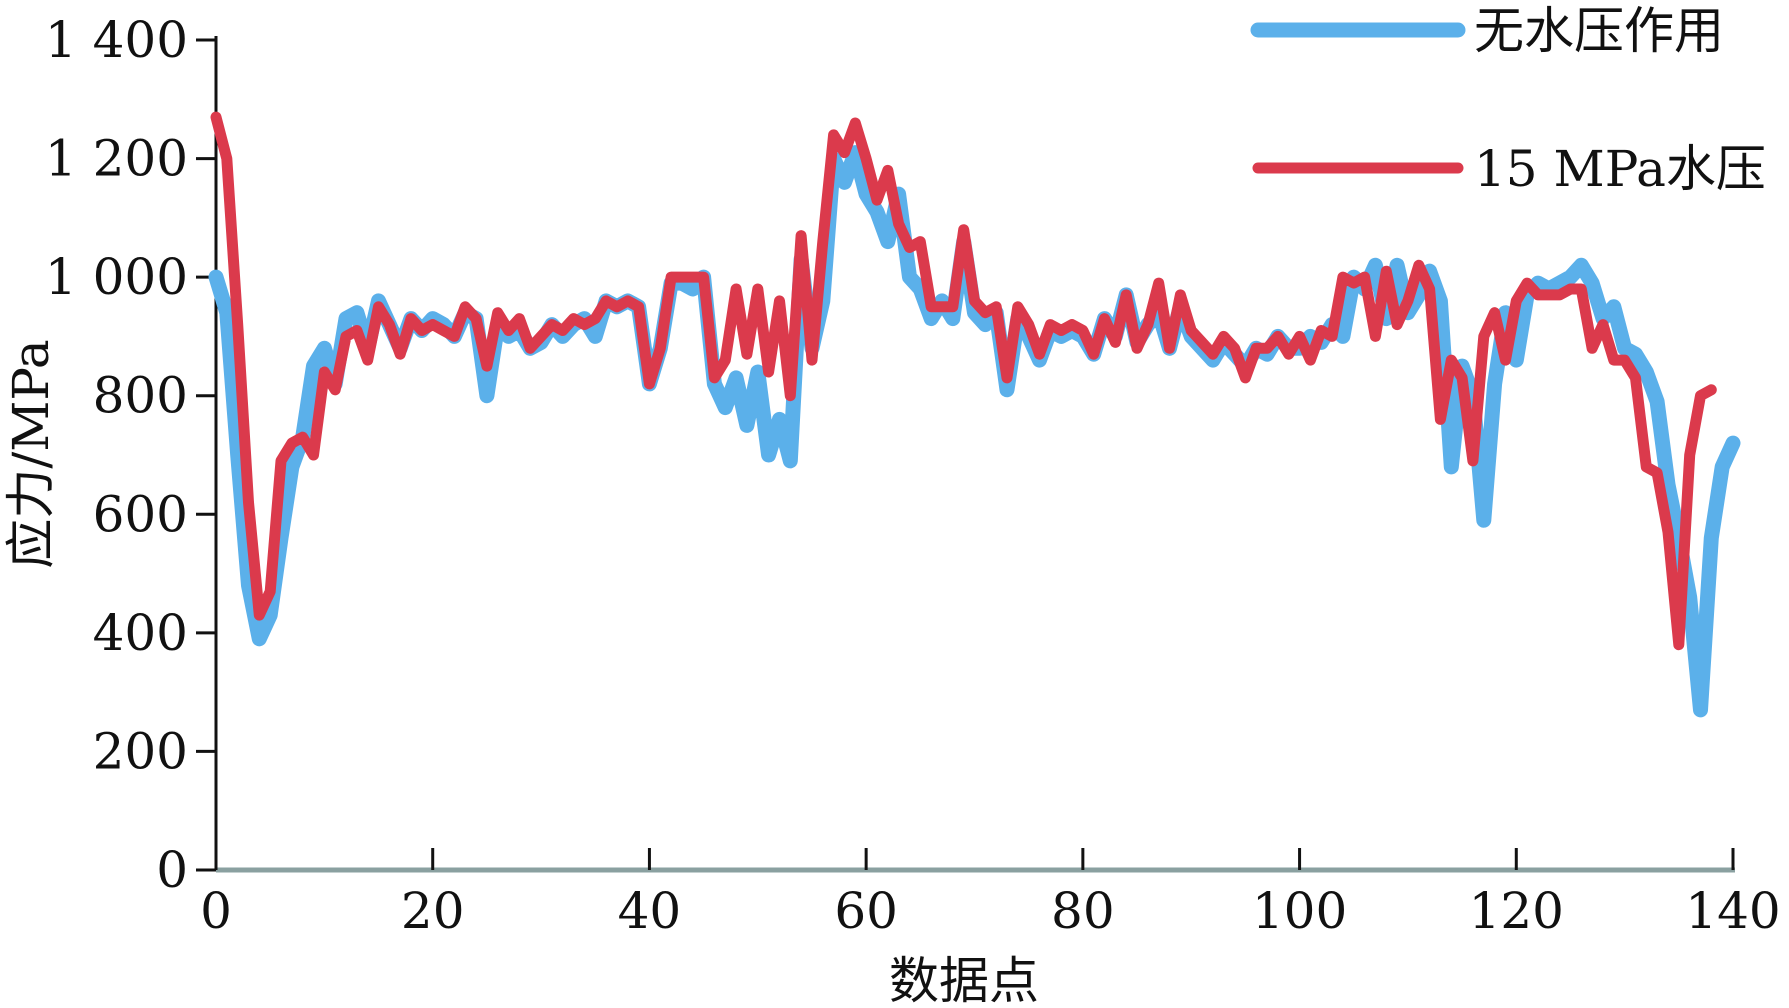 The height and width of the screenshot is (1008, 1789). What do you see at coordinates (116, 277) in the screenshot?
I see `y-tick-label: 1 000` at bounding box center [116, 277].